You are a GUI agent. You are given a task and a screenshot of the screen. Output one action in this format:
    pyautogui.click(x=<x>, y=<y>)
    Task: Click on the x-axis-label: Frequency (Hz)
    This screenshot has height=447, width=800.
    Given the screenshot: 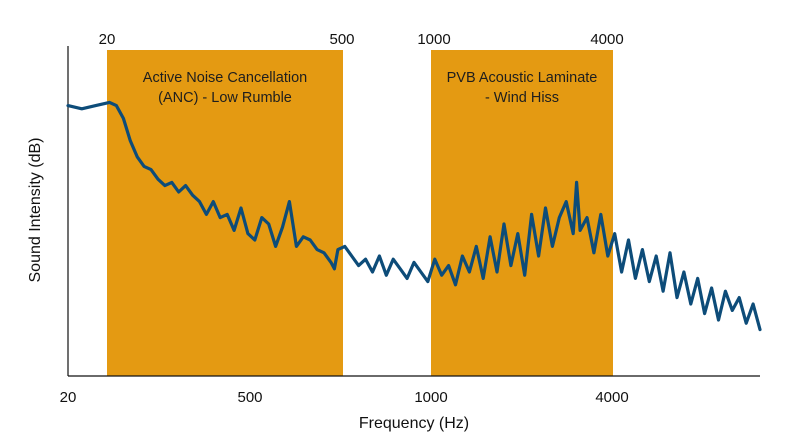 What is the action you would take?
    pyautogui.click(x=414, y=423)
    